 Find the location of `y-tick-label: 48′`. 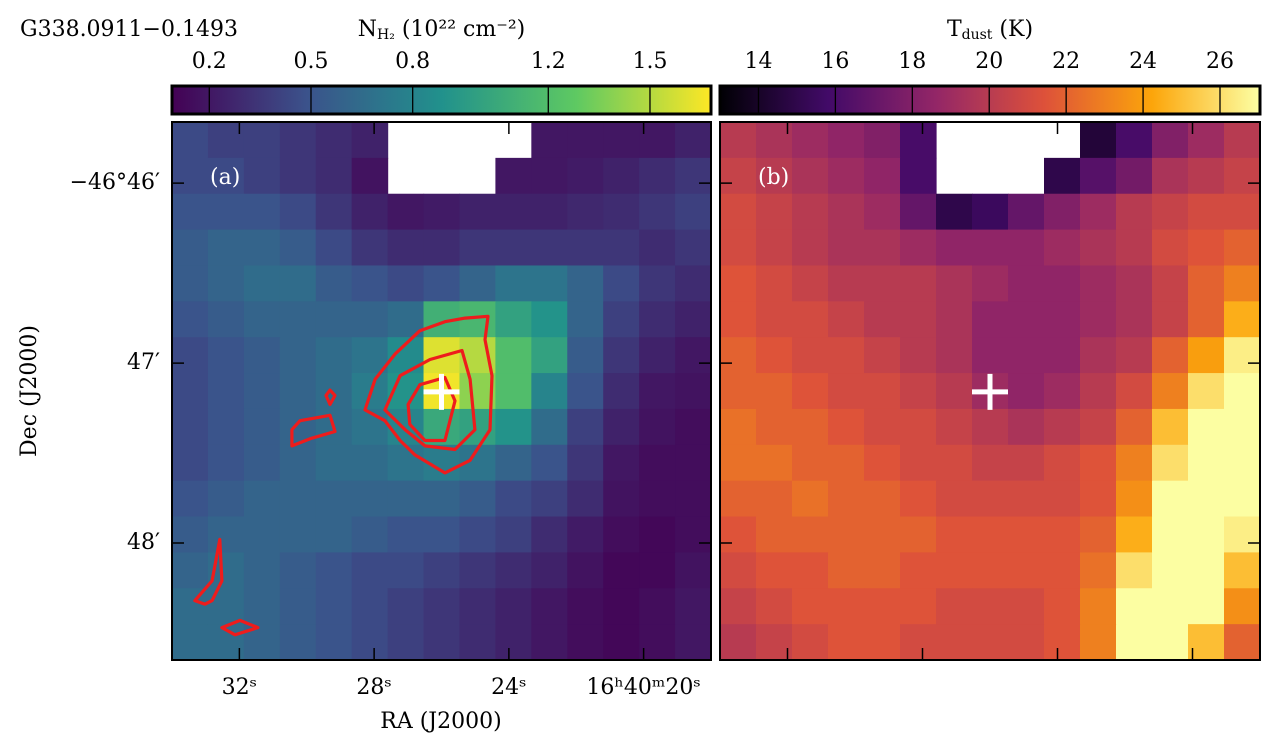

y-tick-label: 48′ is located at coordinates (143, 542).